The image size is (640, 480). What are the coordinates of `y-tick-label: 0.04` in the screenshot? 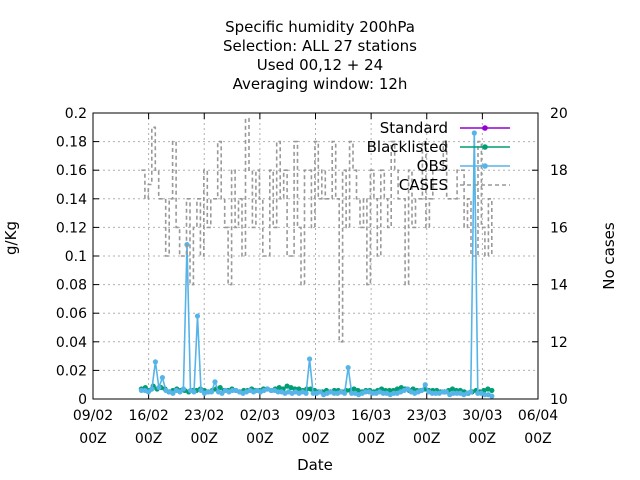 It's located at (71, 343).